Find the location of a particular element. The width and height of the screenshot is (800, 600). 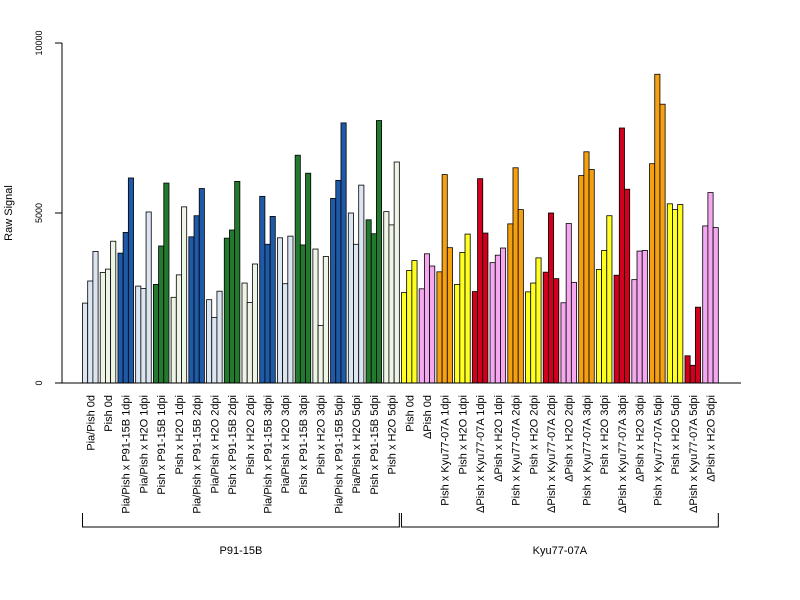

y-axis-title: Raw Signal is located at coordinates (9, 213).